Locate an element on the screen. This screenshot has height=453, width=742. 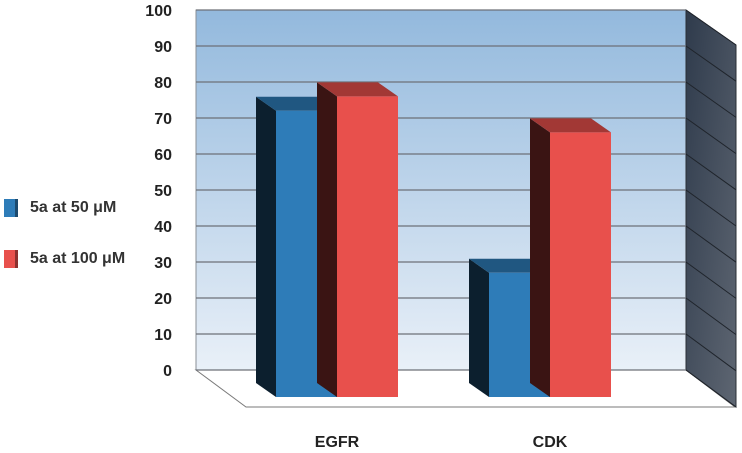
legend-item-series-1: 5a at 50 μM is located at coordinates (74, 208).